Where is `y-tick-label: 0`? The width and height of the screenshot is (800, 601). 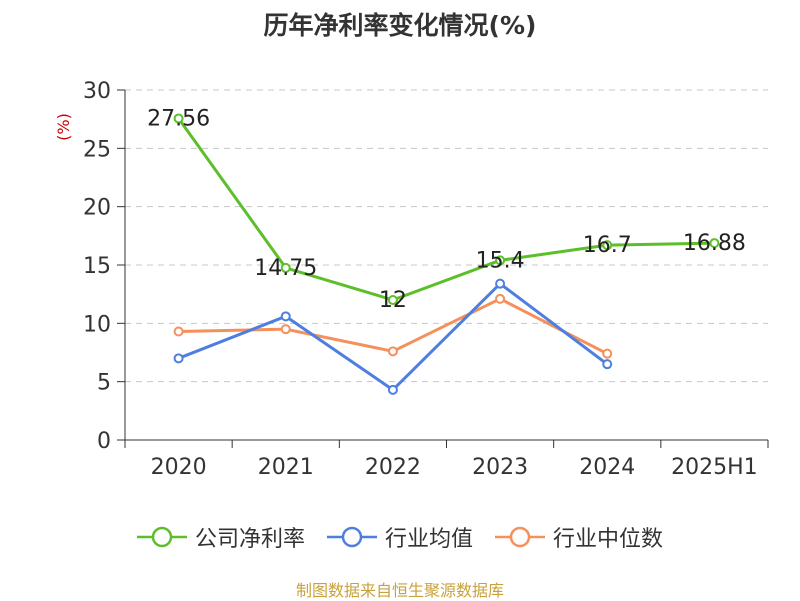
y-tick-label: 0 is located at coordinates (104, 441).